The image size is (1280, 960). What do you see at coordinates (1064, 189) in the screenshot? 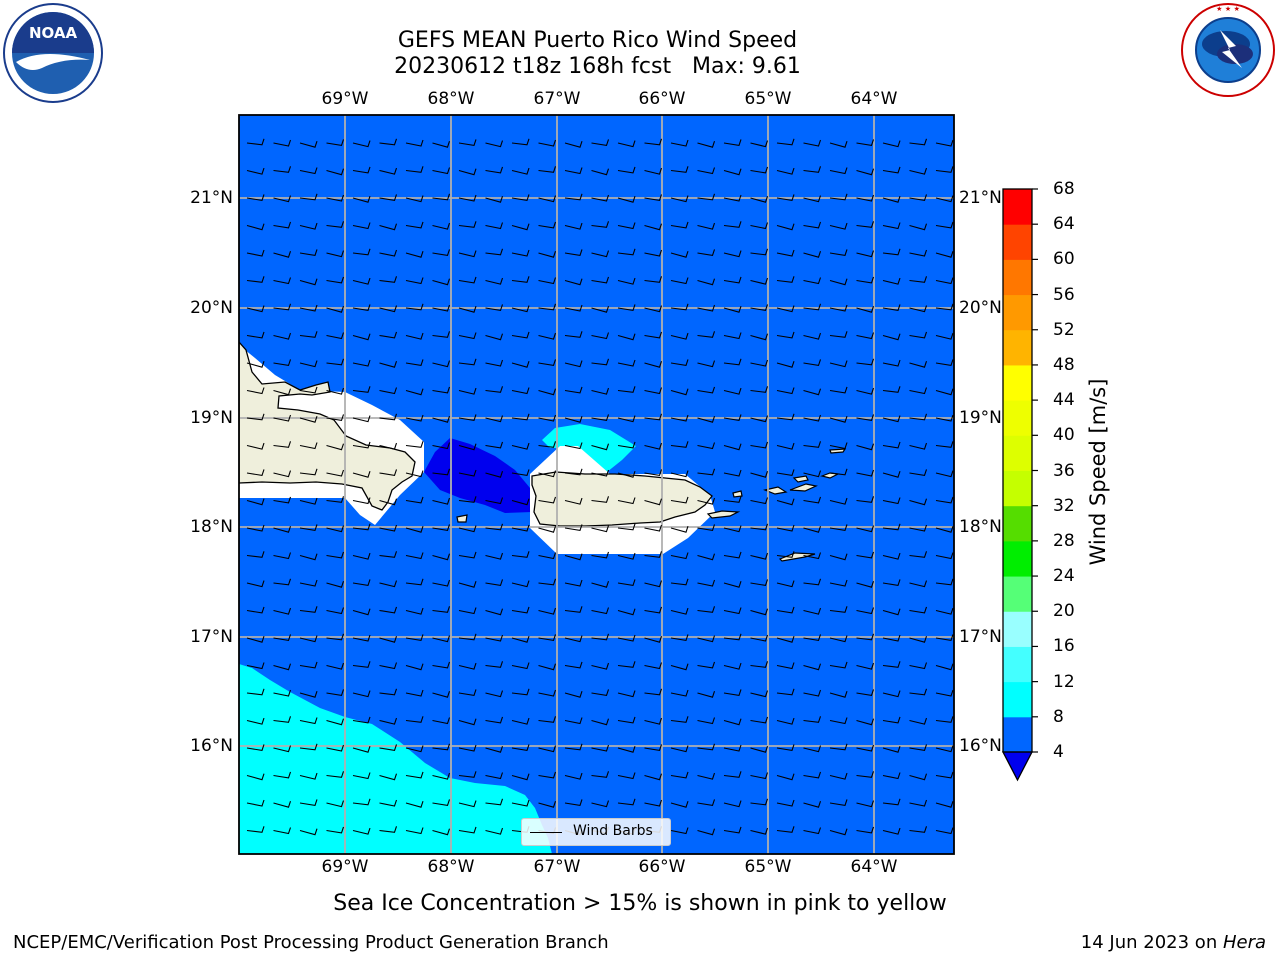
I see `colorbar-tick-label: 68` at bounding box center [1064, 189].